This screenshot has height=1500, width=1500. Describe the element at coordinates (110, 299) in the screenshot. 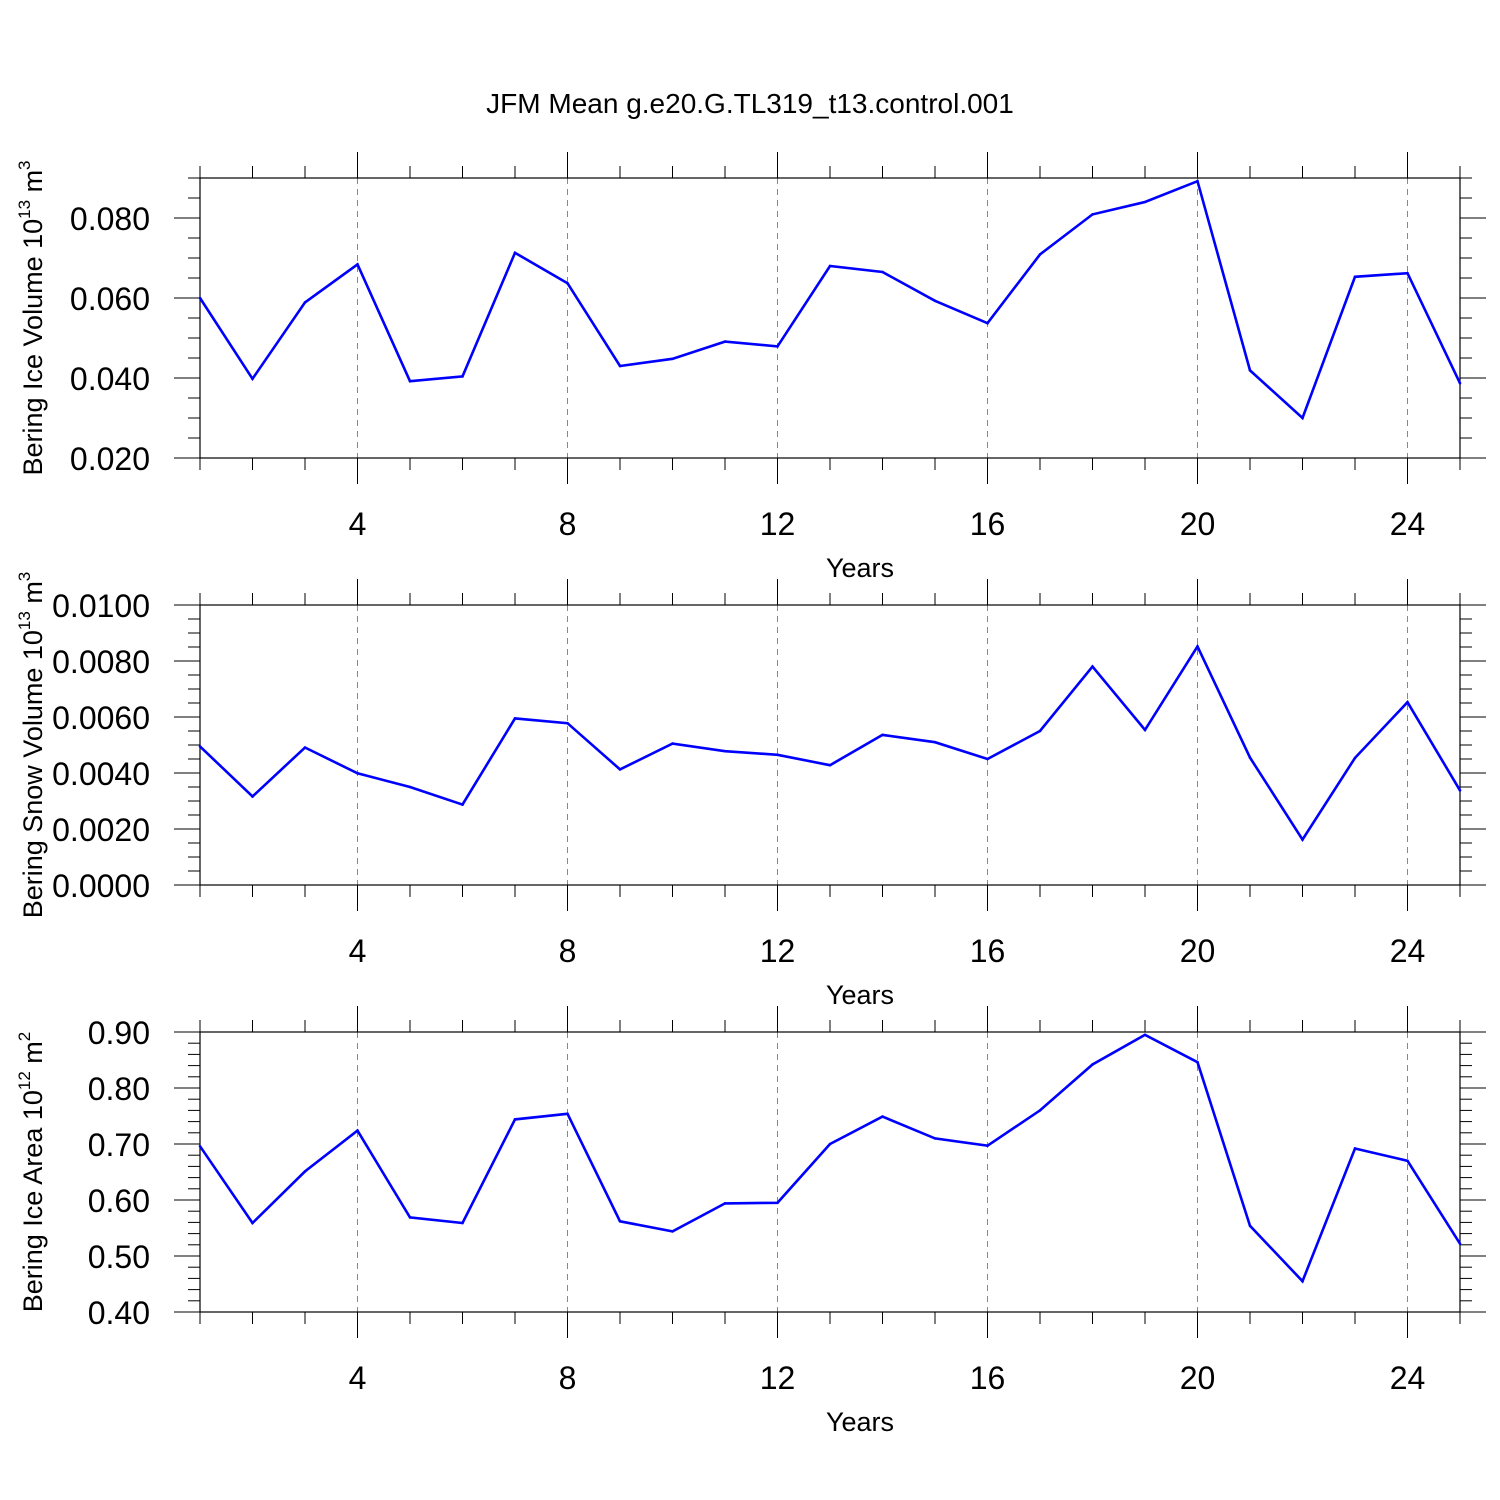

I see `y-tick-label: 0.060` at that location.